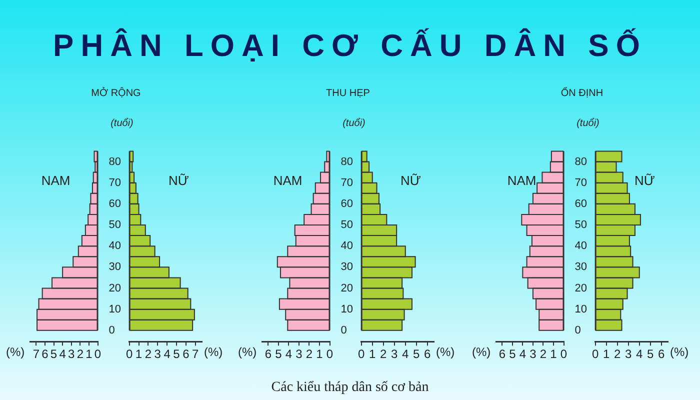 The height and width of the screenshot is (400, 700). Describe the element at coordinates (350, 46) in the screenshot. I see `text: PHÂN LOẠI CƠ CẤU DÂN SỐ` at that location.